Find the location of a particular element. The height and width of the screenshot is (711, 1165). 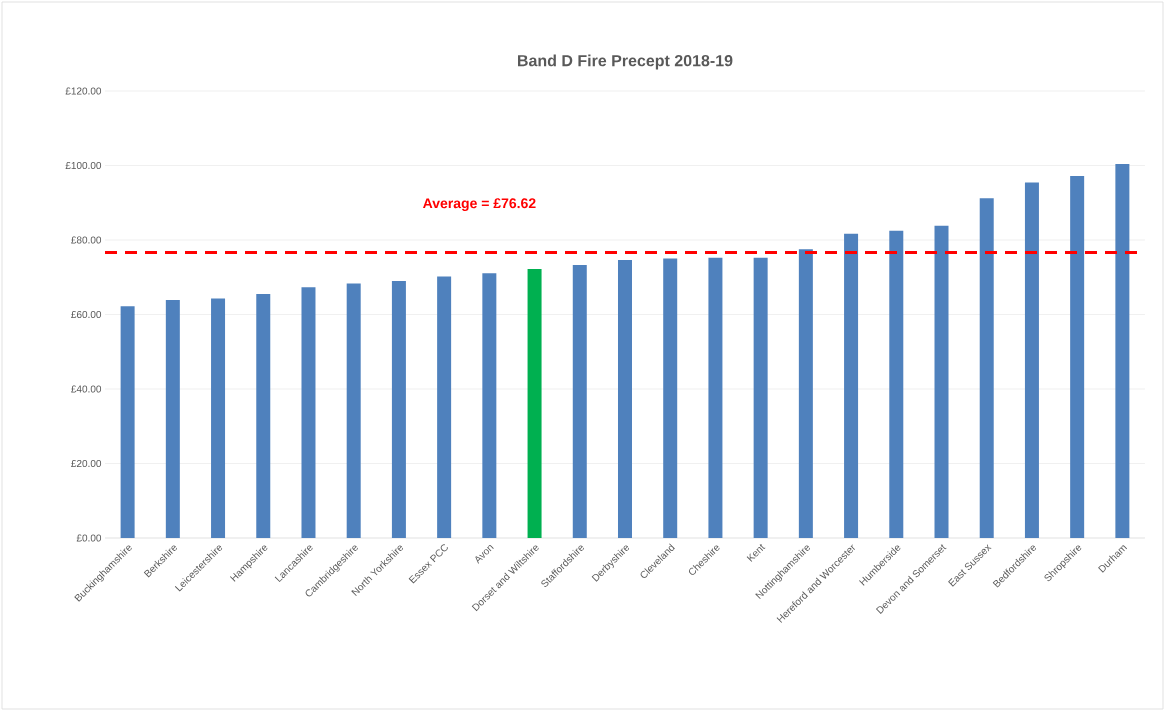

chart-title: Band D Fire Precept 2018-19 is located at coordinates (625, 62).